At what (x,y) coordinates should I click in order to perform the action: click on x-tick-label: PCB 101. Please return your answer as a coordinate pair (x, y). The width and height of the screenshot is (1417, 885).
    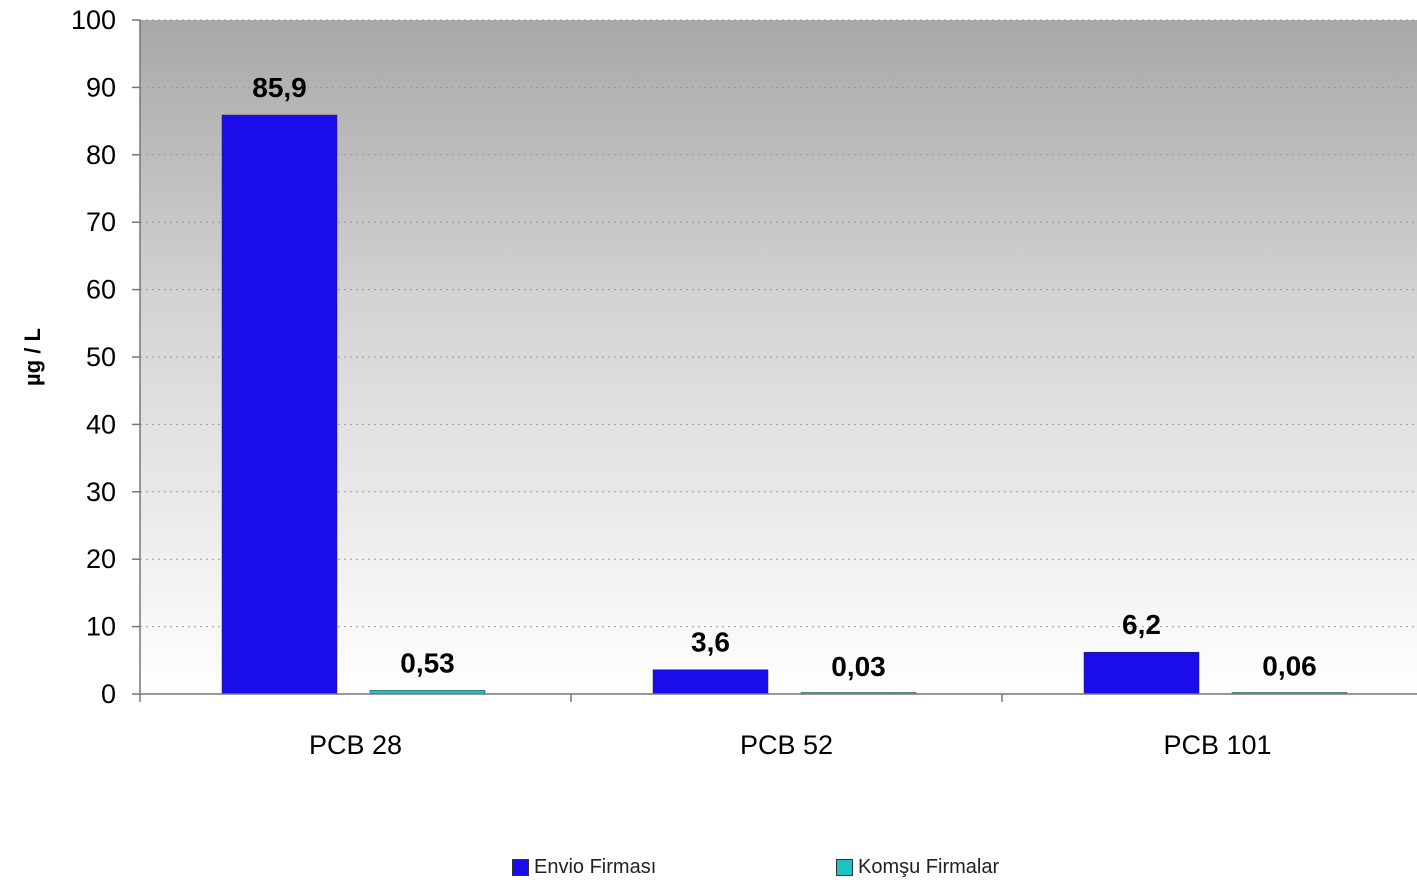
    Looking at the image, I should click on (1217, 745).